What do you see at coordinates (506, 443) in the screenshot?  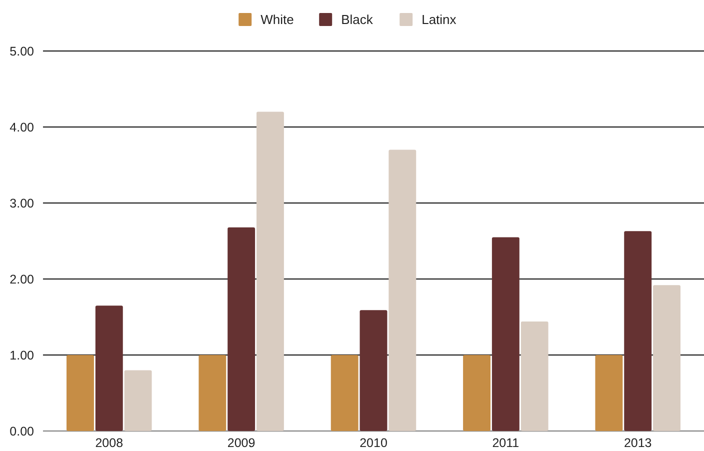 I see `x-tick-label: 2011` at bounding box center [506, 443].